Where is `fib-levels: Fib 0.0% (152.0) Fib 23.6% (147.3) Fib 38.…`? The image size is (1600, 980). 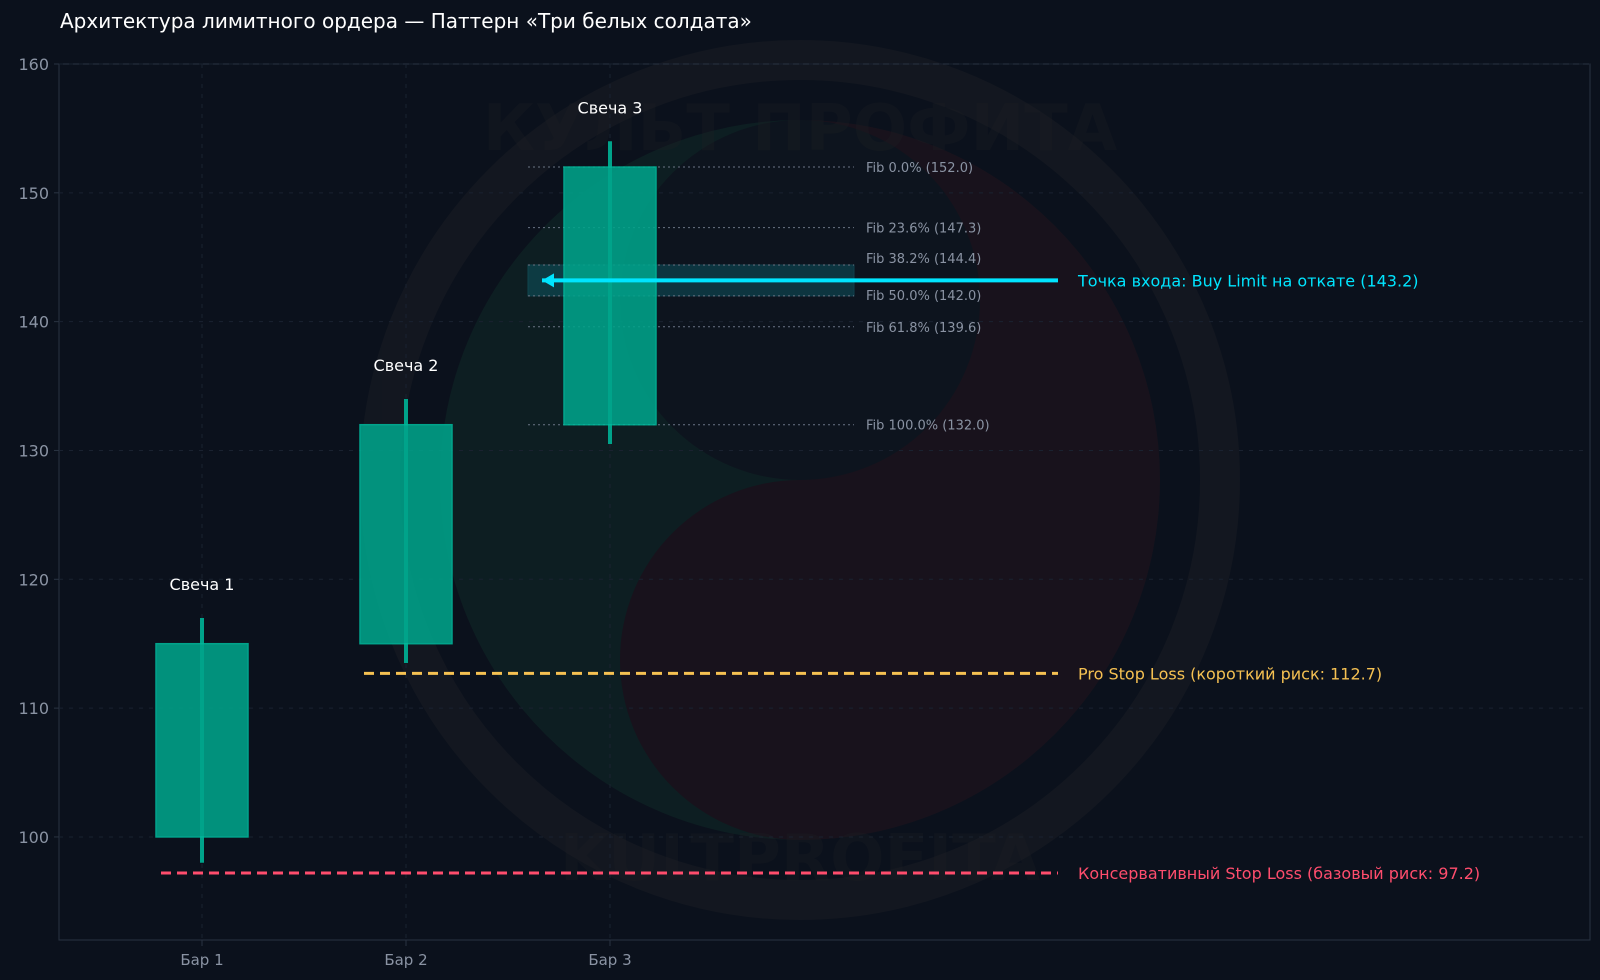 fib-levels: Fib 0.0% (152.0) Fib 23.6% (147.3) Fib 38.… is located at coordinates (758, 297).